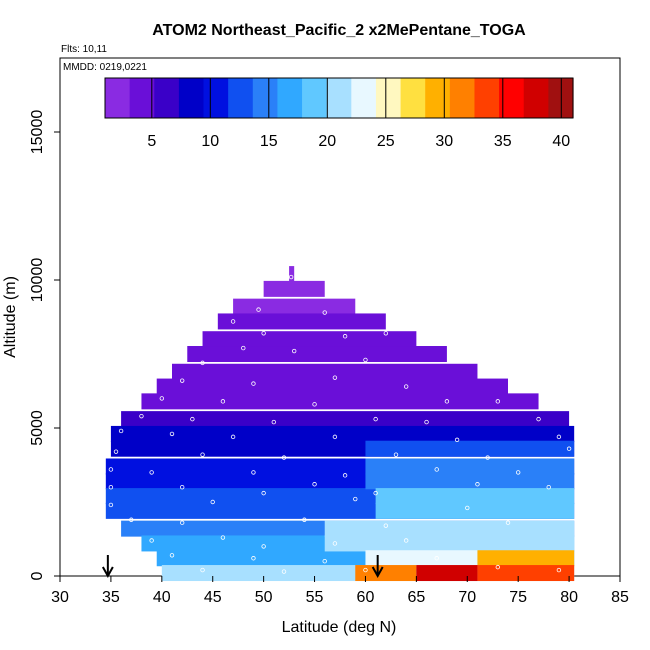 This screenshot has width=650, height=650. I want to click on colorbar: 5 10 15 20 25 30 35 40, so click(339, 113).